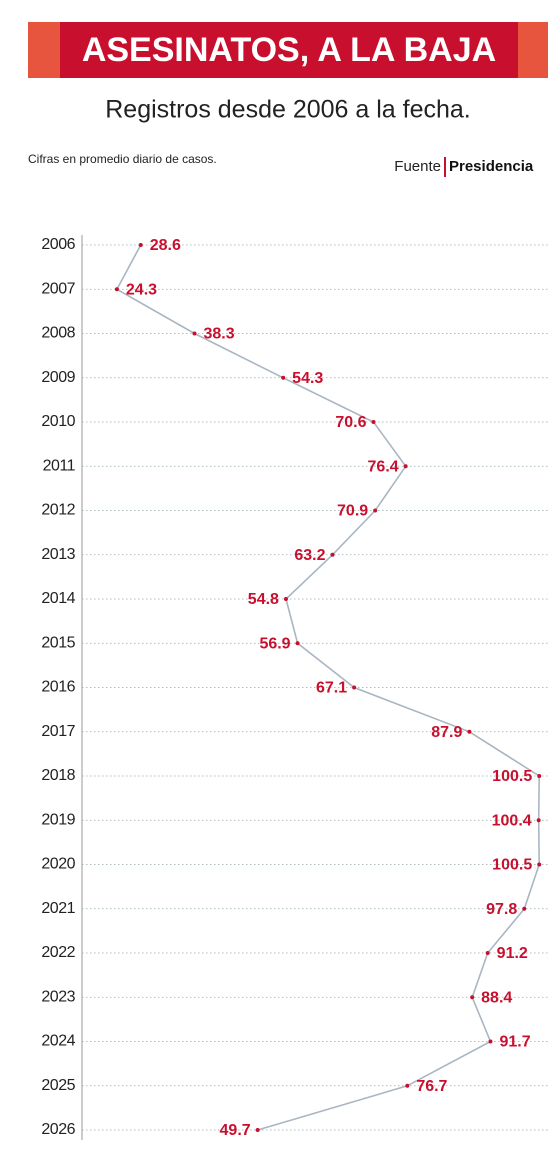 The height and width of the screenshot is (1166, 560). I want to click on y-tick-label: 2009, so click(58, 377).